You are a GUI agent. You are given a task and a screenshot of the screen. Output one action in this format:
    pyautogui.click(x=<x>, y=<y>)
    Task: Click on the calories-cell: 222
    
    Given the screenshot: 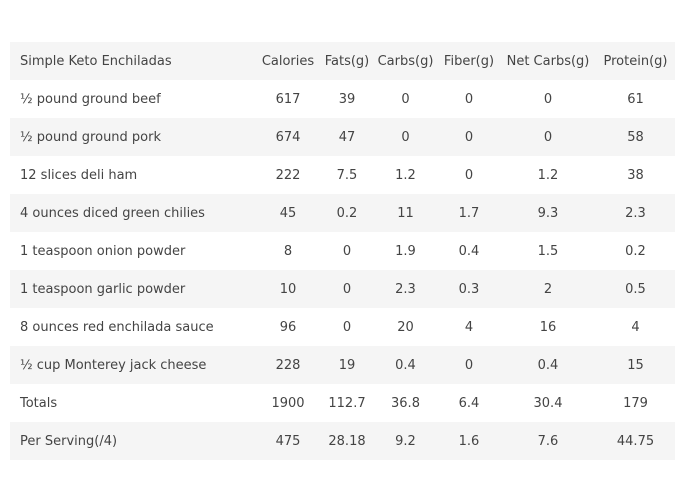 What is the action you would take?
    pyautogui.click(x=288, y=175)
    